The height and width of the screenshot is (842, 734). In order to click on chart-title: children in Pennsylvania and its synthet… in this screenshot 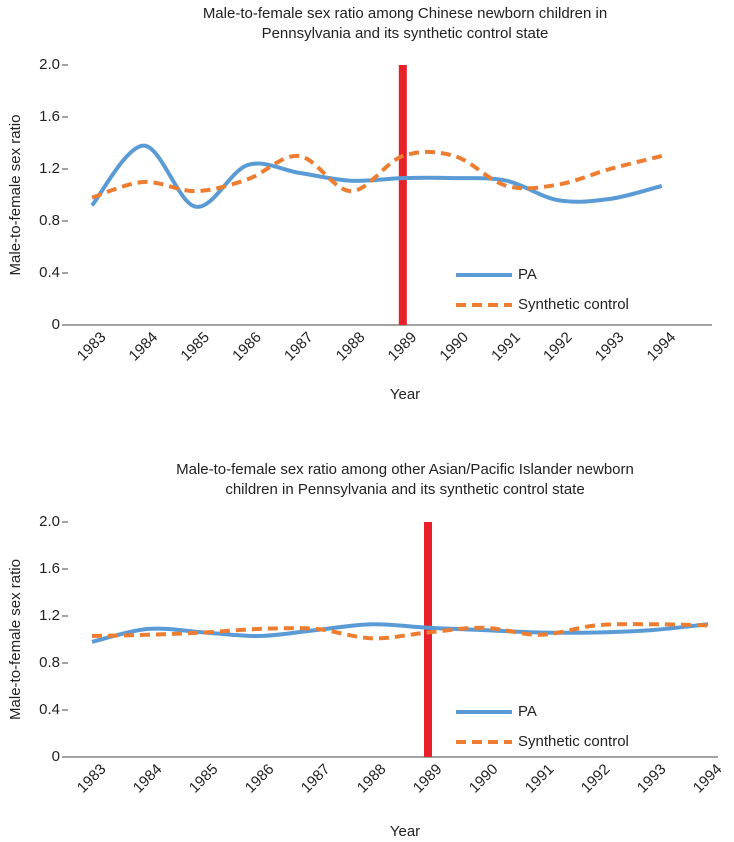, I will do `click(404, 489)`.